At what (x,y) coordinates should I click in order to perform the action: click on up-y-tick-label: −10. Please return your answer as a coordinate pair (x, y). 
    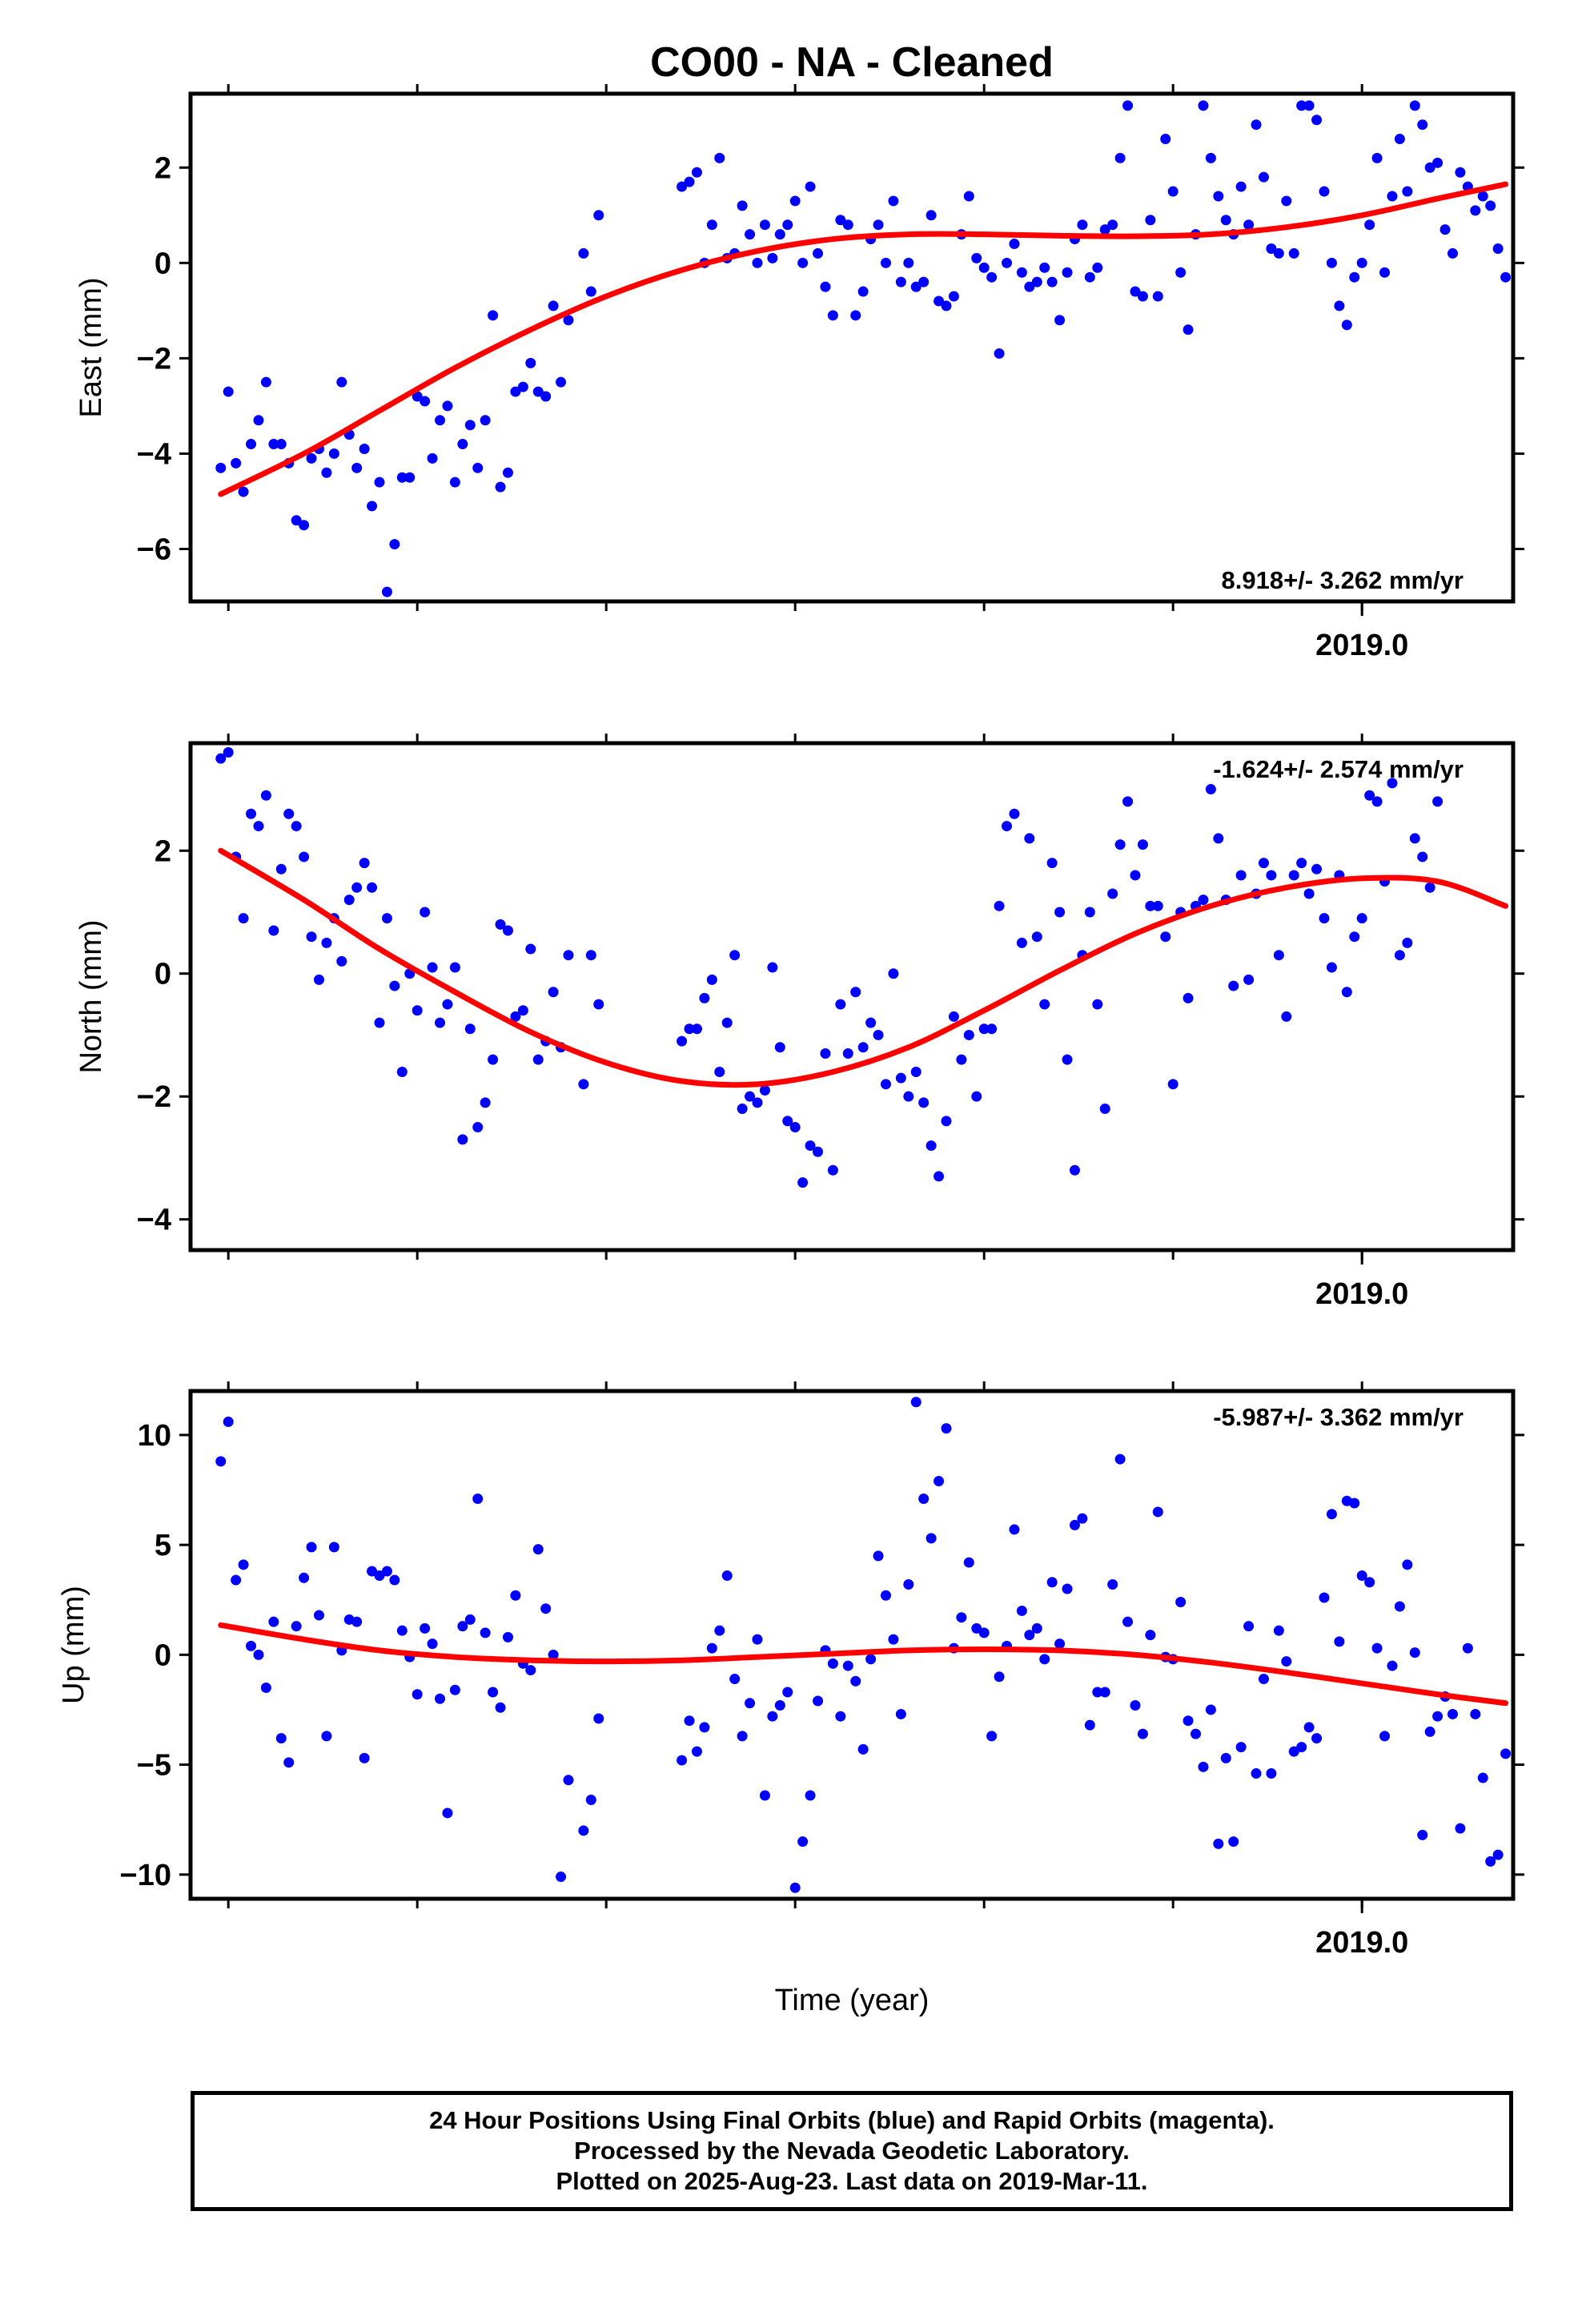
    Looking at the image, I should click on (145, 1875).